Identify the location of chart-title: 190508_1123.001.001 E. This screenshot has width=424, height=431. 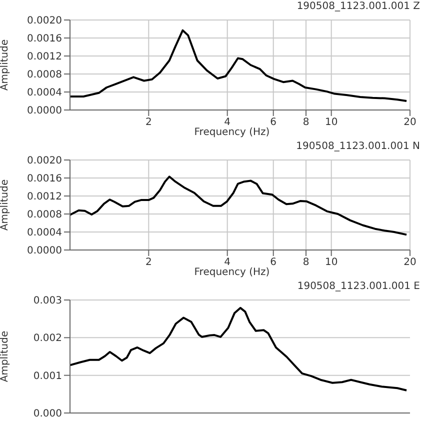
(358, 287).